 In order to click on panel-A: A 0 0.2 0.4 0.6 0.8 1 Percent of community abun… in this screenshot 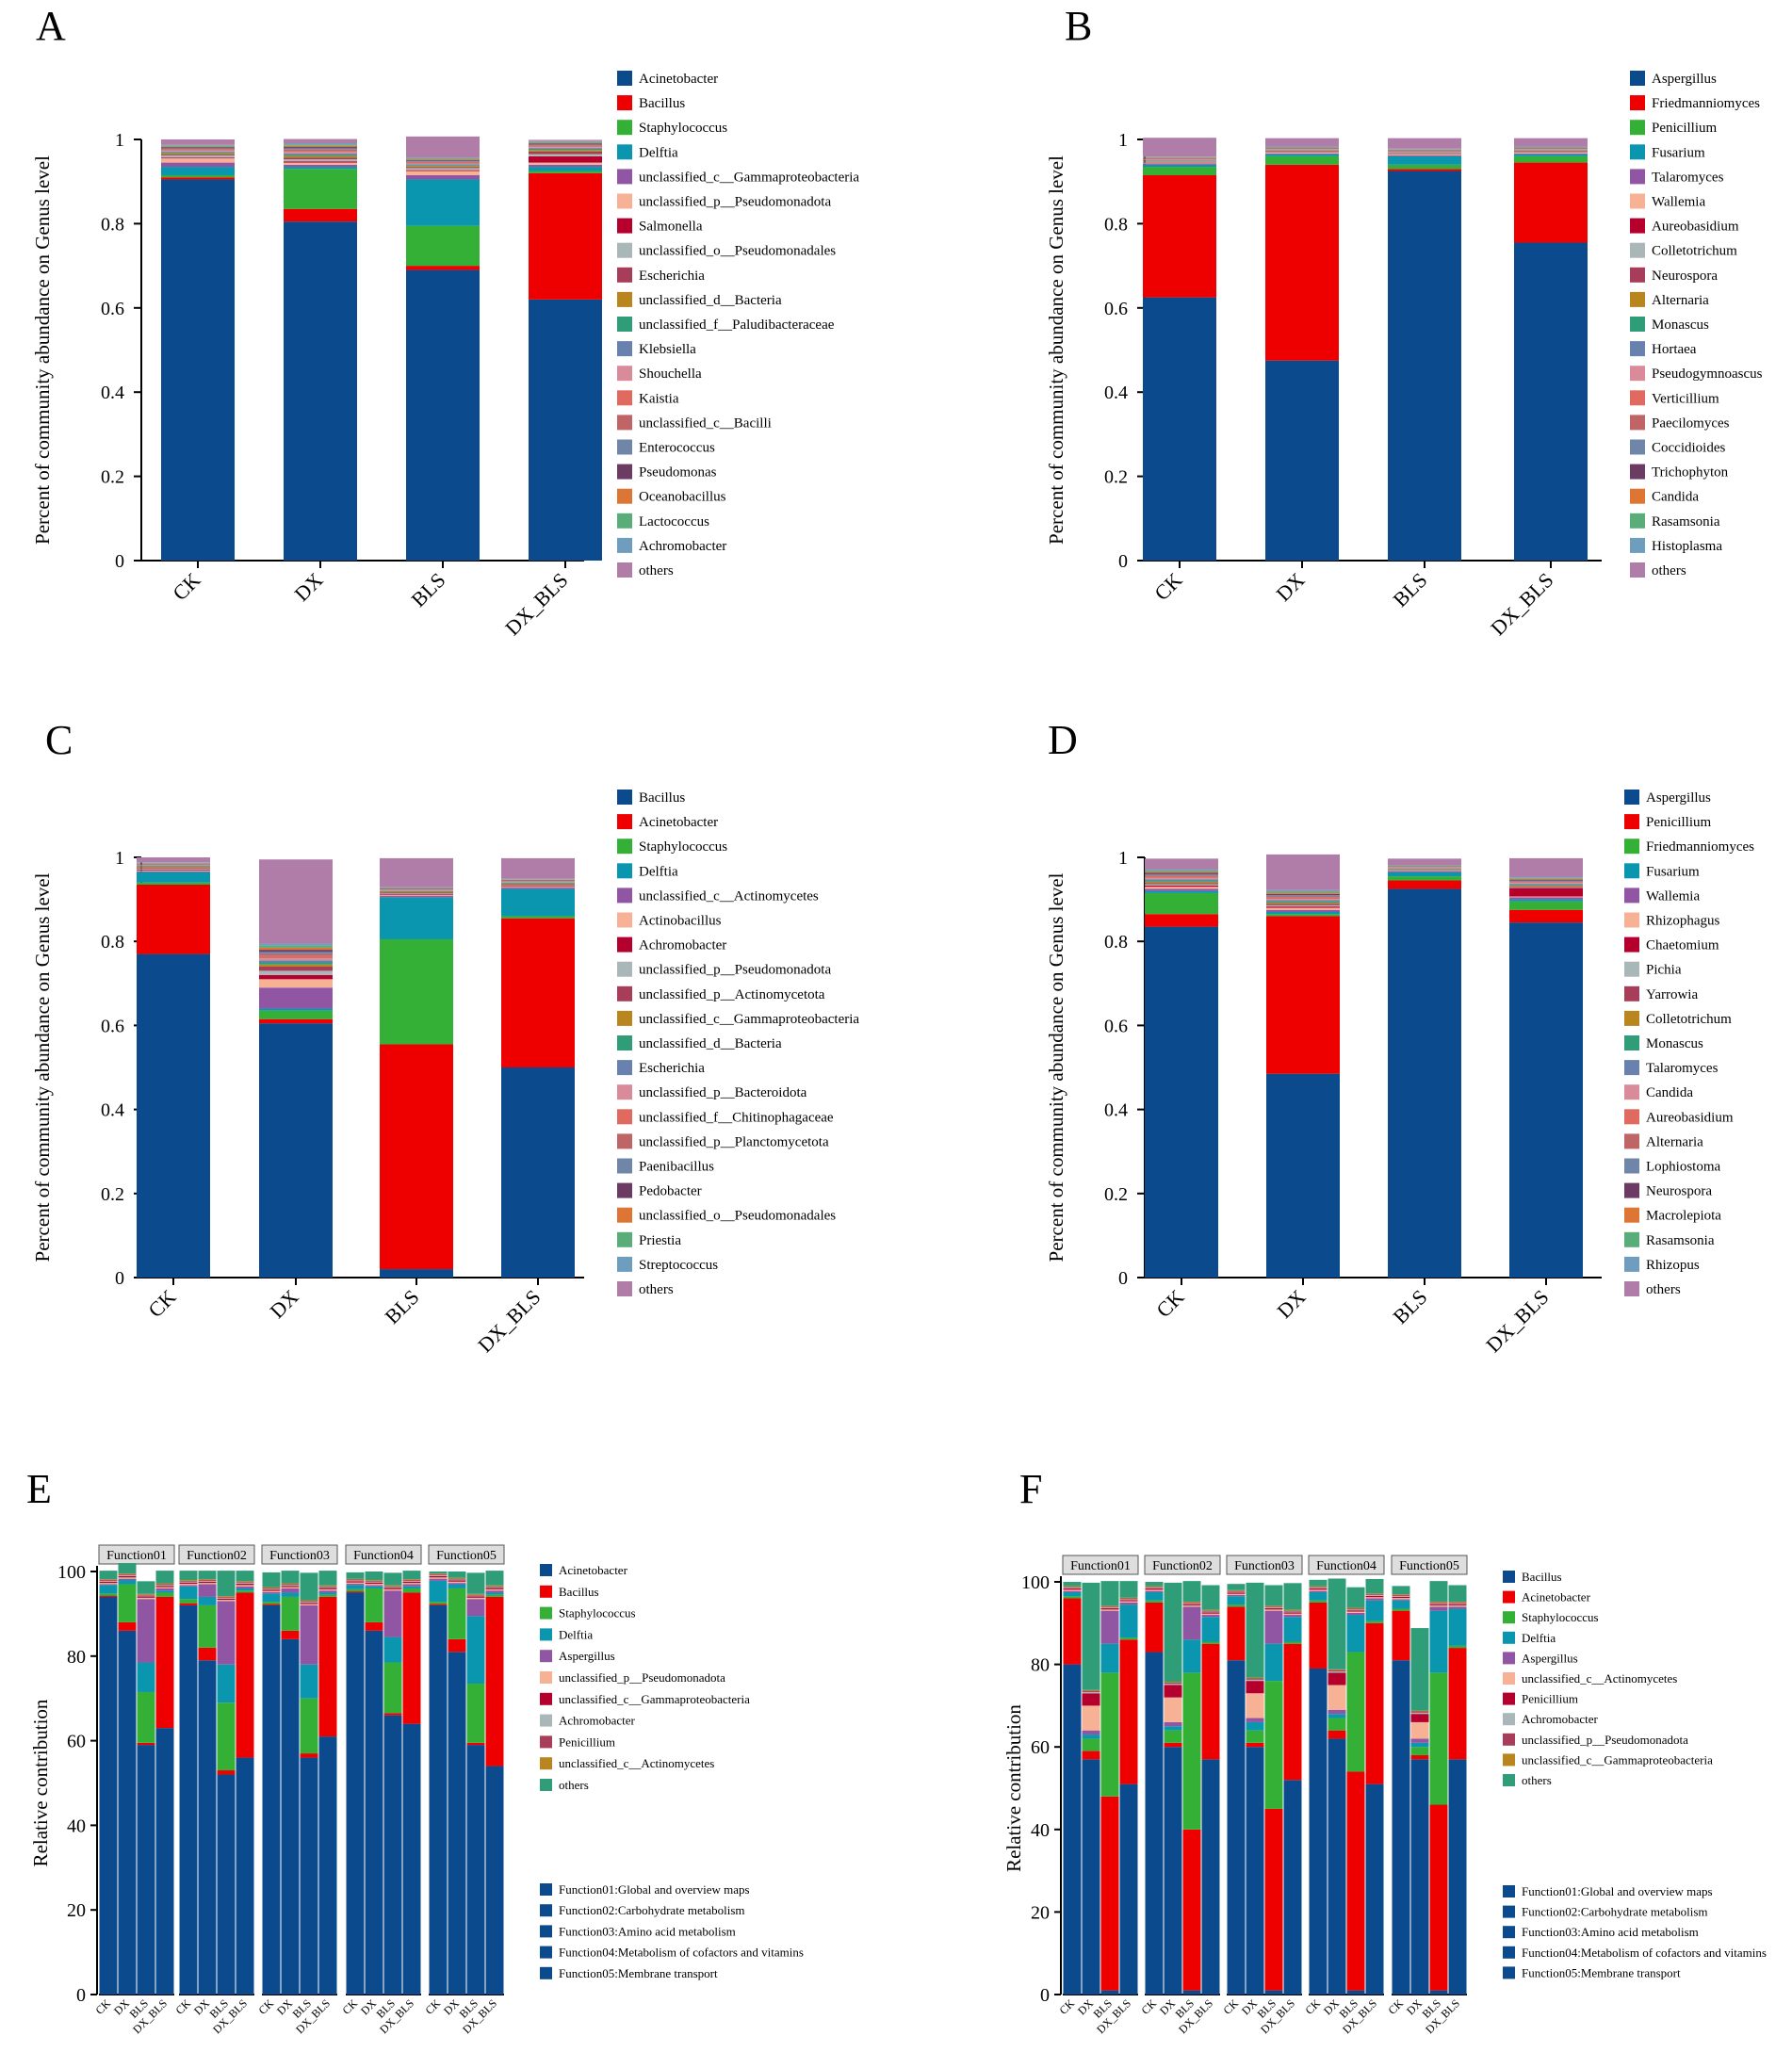, I will do `click(445, 321)`.